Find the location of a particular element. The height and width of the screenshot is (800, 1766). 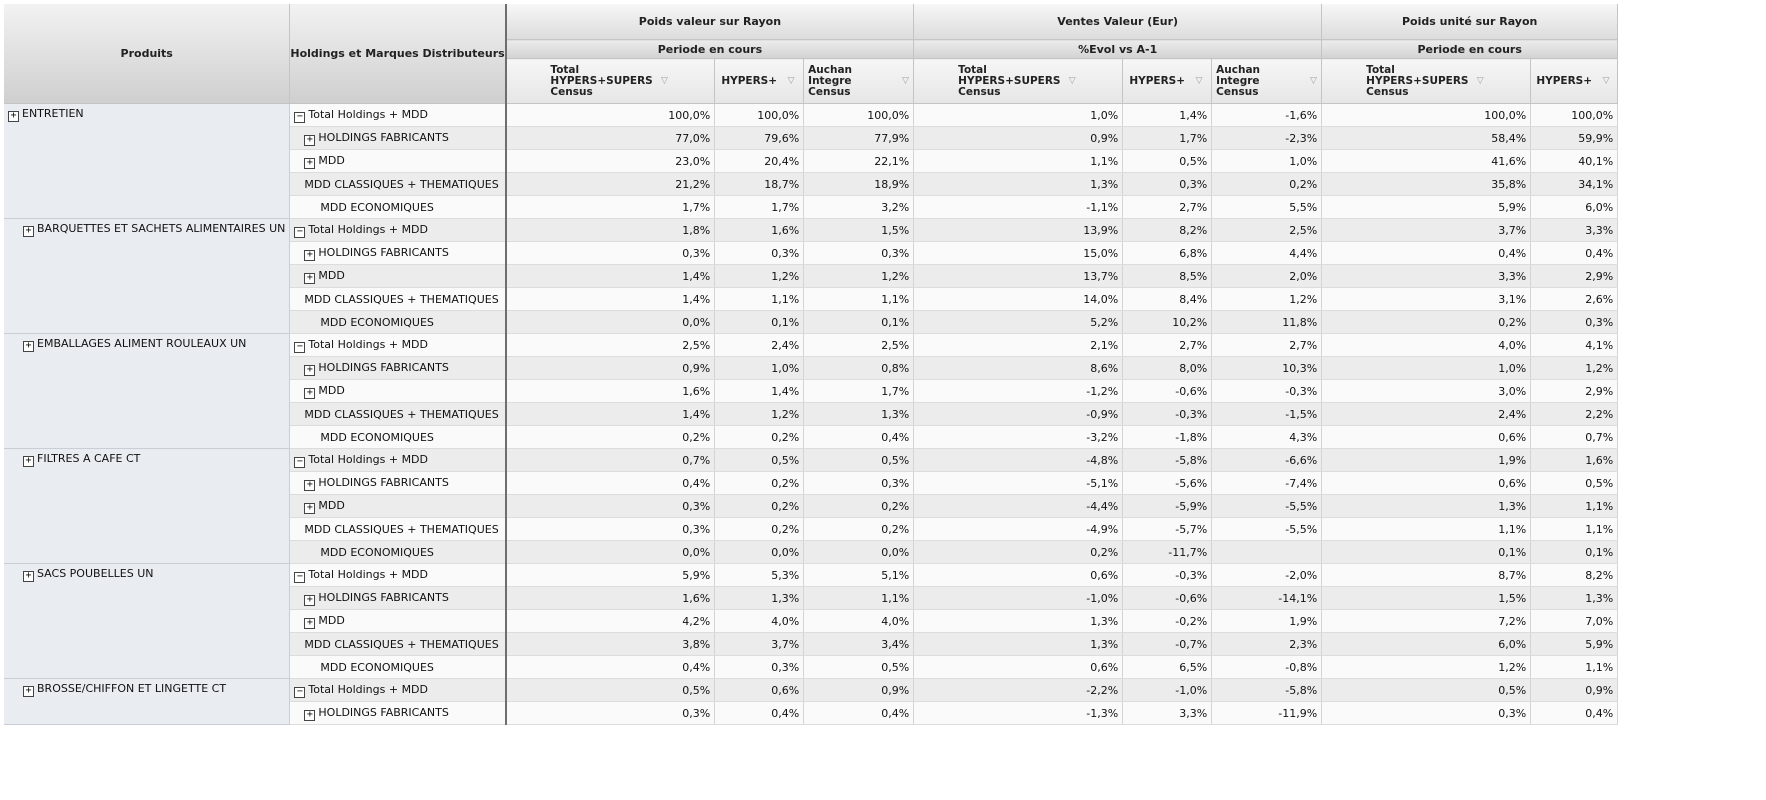

holding-label: Total Holdings + MDD is located at coordinates (368, 229).